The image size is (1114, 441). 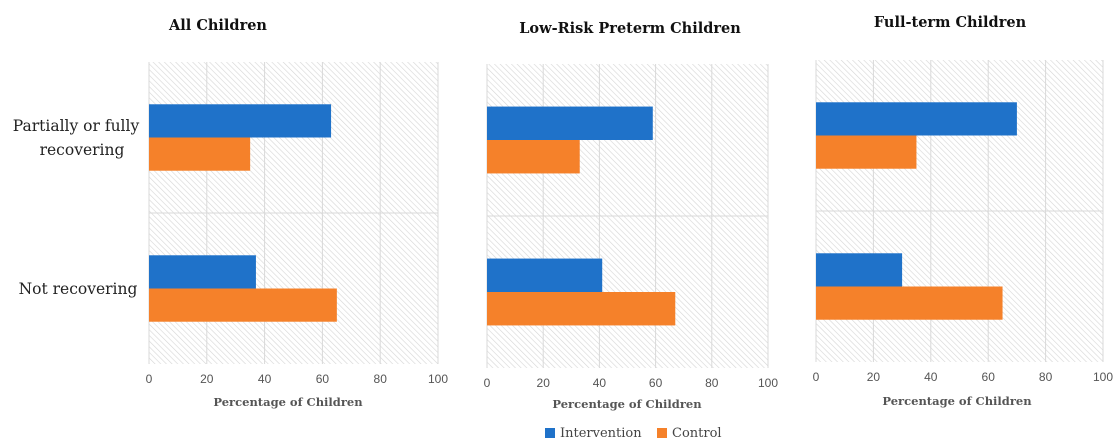 I want to click on chart-title: Low-Risk Preterm Children, so click(x=630, y=28).